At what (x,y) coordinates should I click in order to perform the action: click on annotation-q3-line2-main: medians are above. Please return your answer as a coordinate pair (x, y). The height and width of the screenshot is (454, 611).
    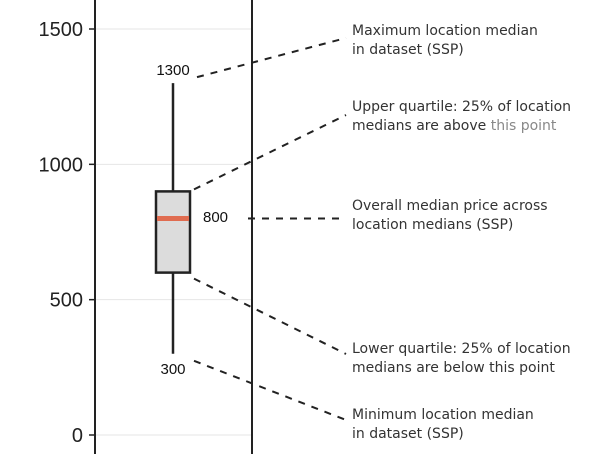
    Looking at the image, I should click on (421, 126).